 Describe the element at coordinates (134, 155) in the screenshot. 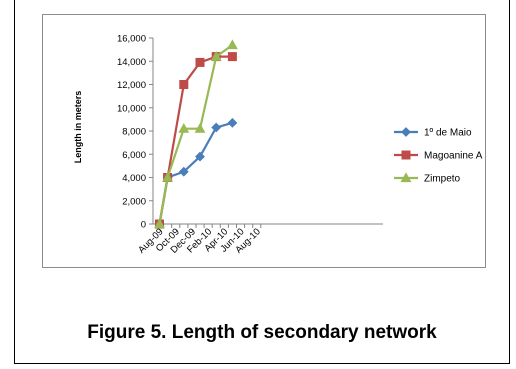

I see `y-tick-label: 6,000` at that location.